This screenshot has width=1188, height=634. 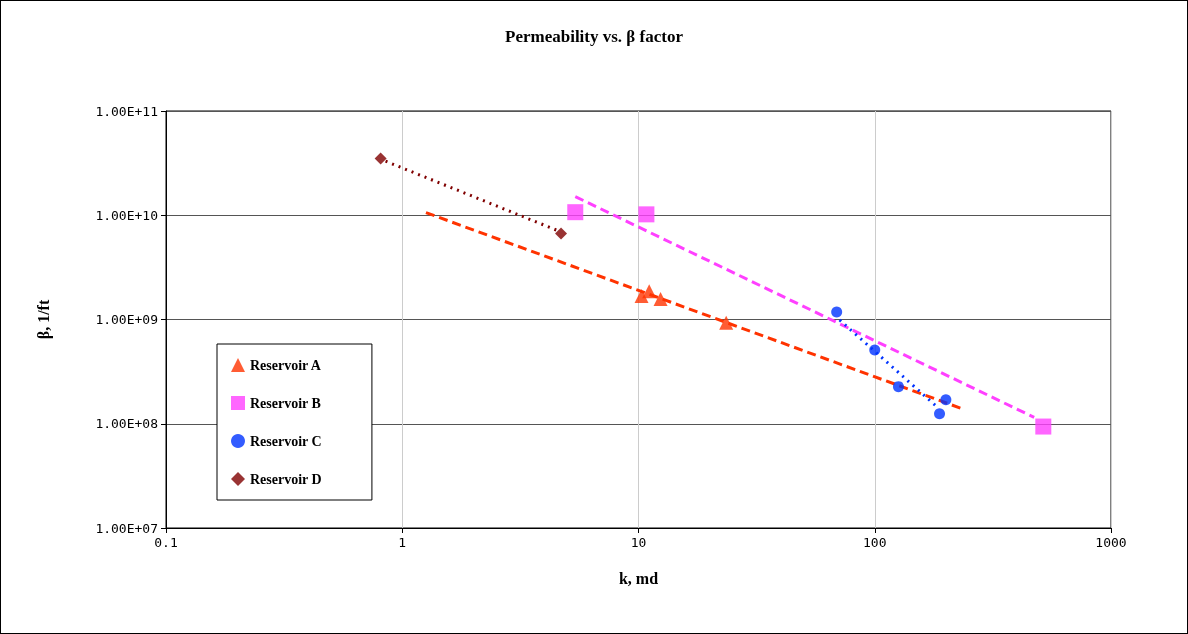 I want to click on x-tick-label: 1000, so click(x=1111, y=542).